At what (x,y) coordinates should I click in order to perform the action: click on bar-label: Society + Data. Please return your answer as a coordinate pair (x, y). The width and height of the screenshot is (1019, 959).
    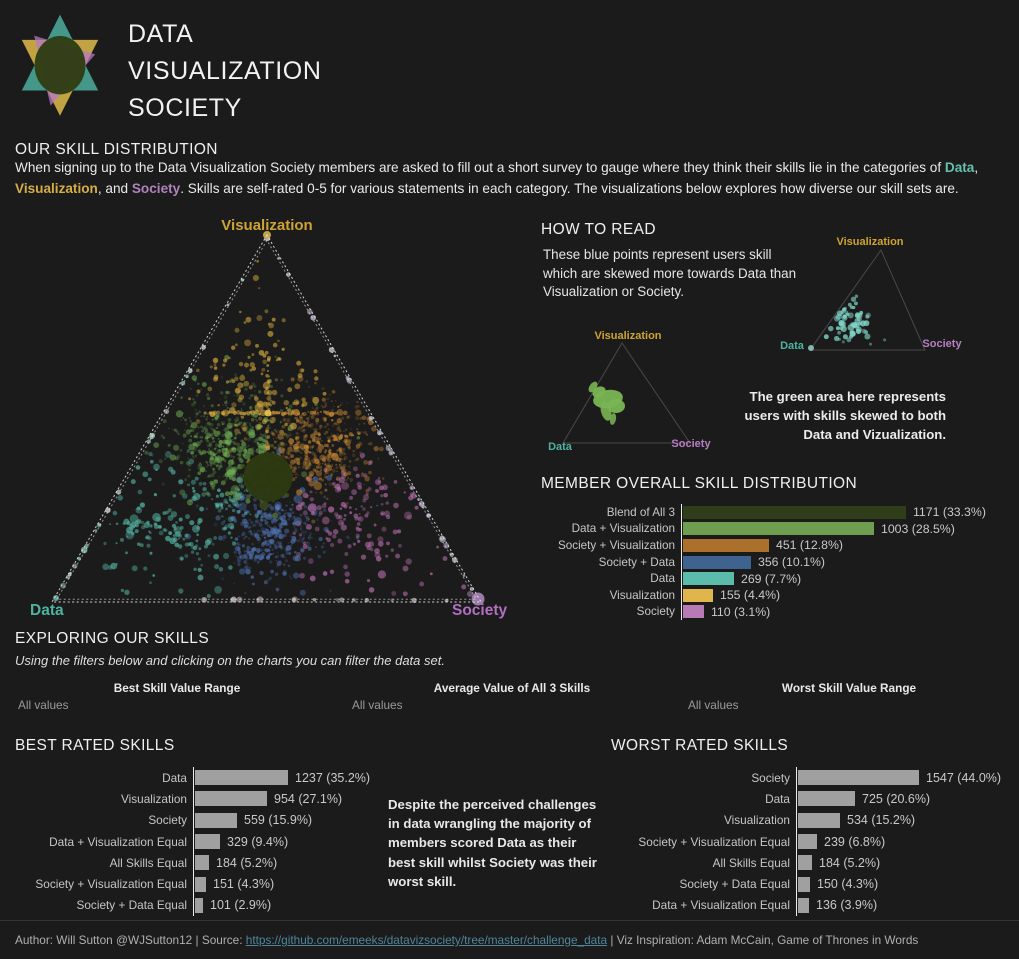
    Looking at the image, I should click on (636, 562).